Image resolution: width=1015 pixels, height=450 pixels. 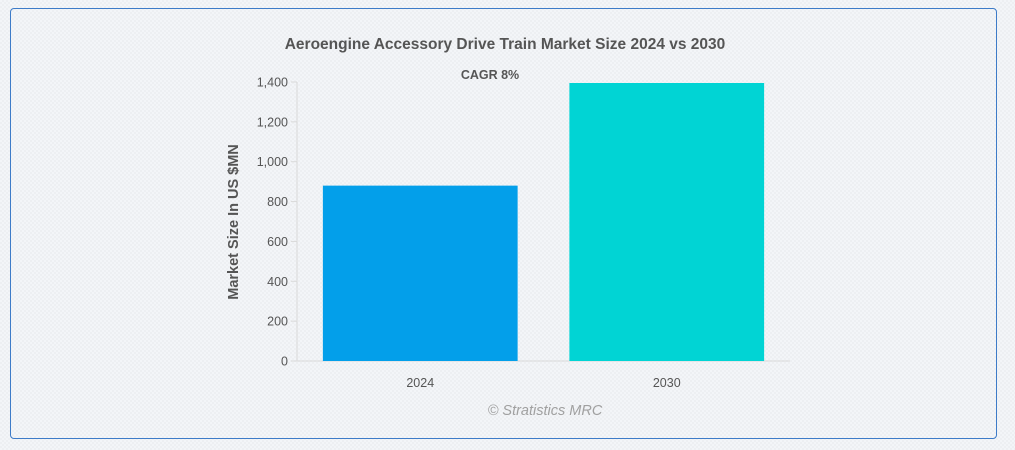 I want to click on cagr-annotation: CAGR 8%, so click(x=490, y=75).